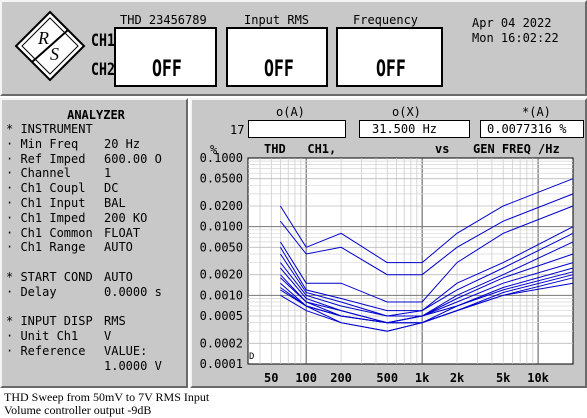 This screenshot has height=418, width=587. I want to click on x-tick-label: 2k, so click(457, 378).